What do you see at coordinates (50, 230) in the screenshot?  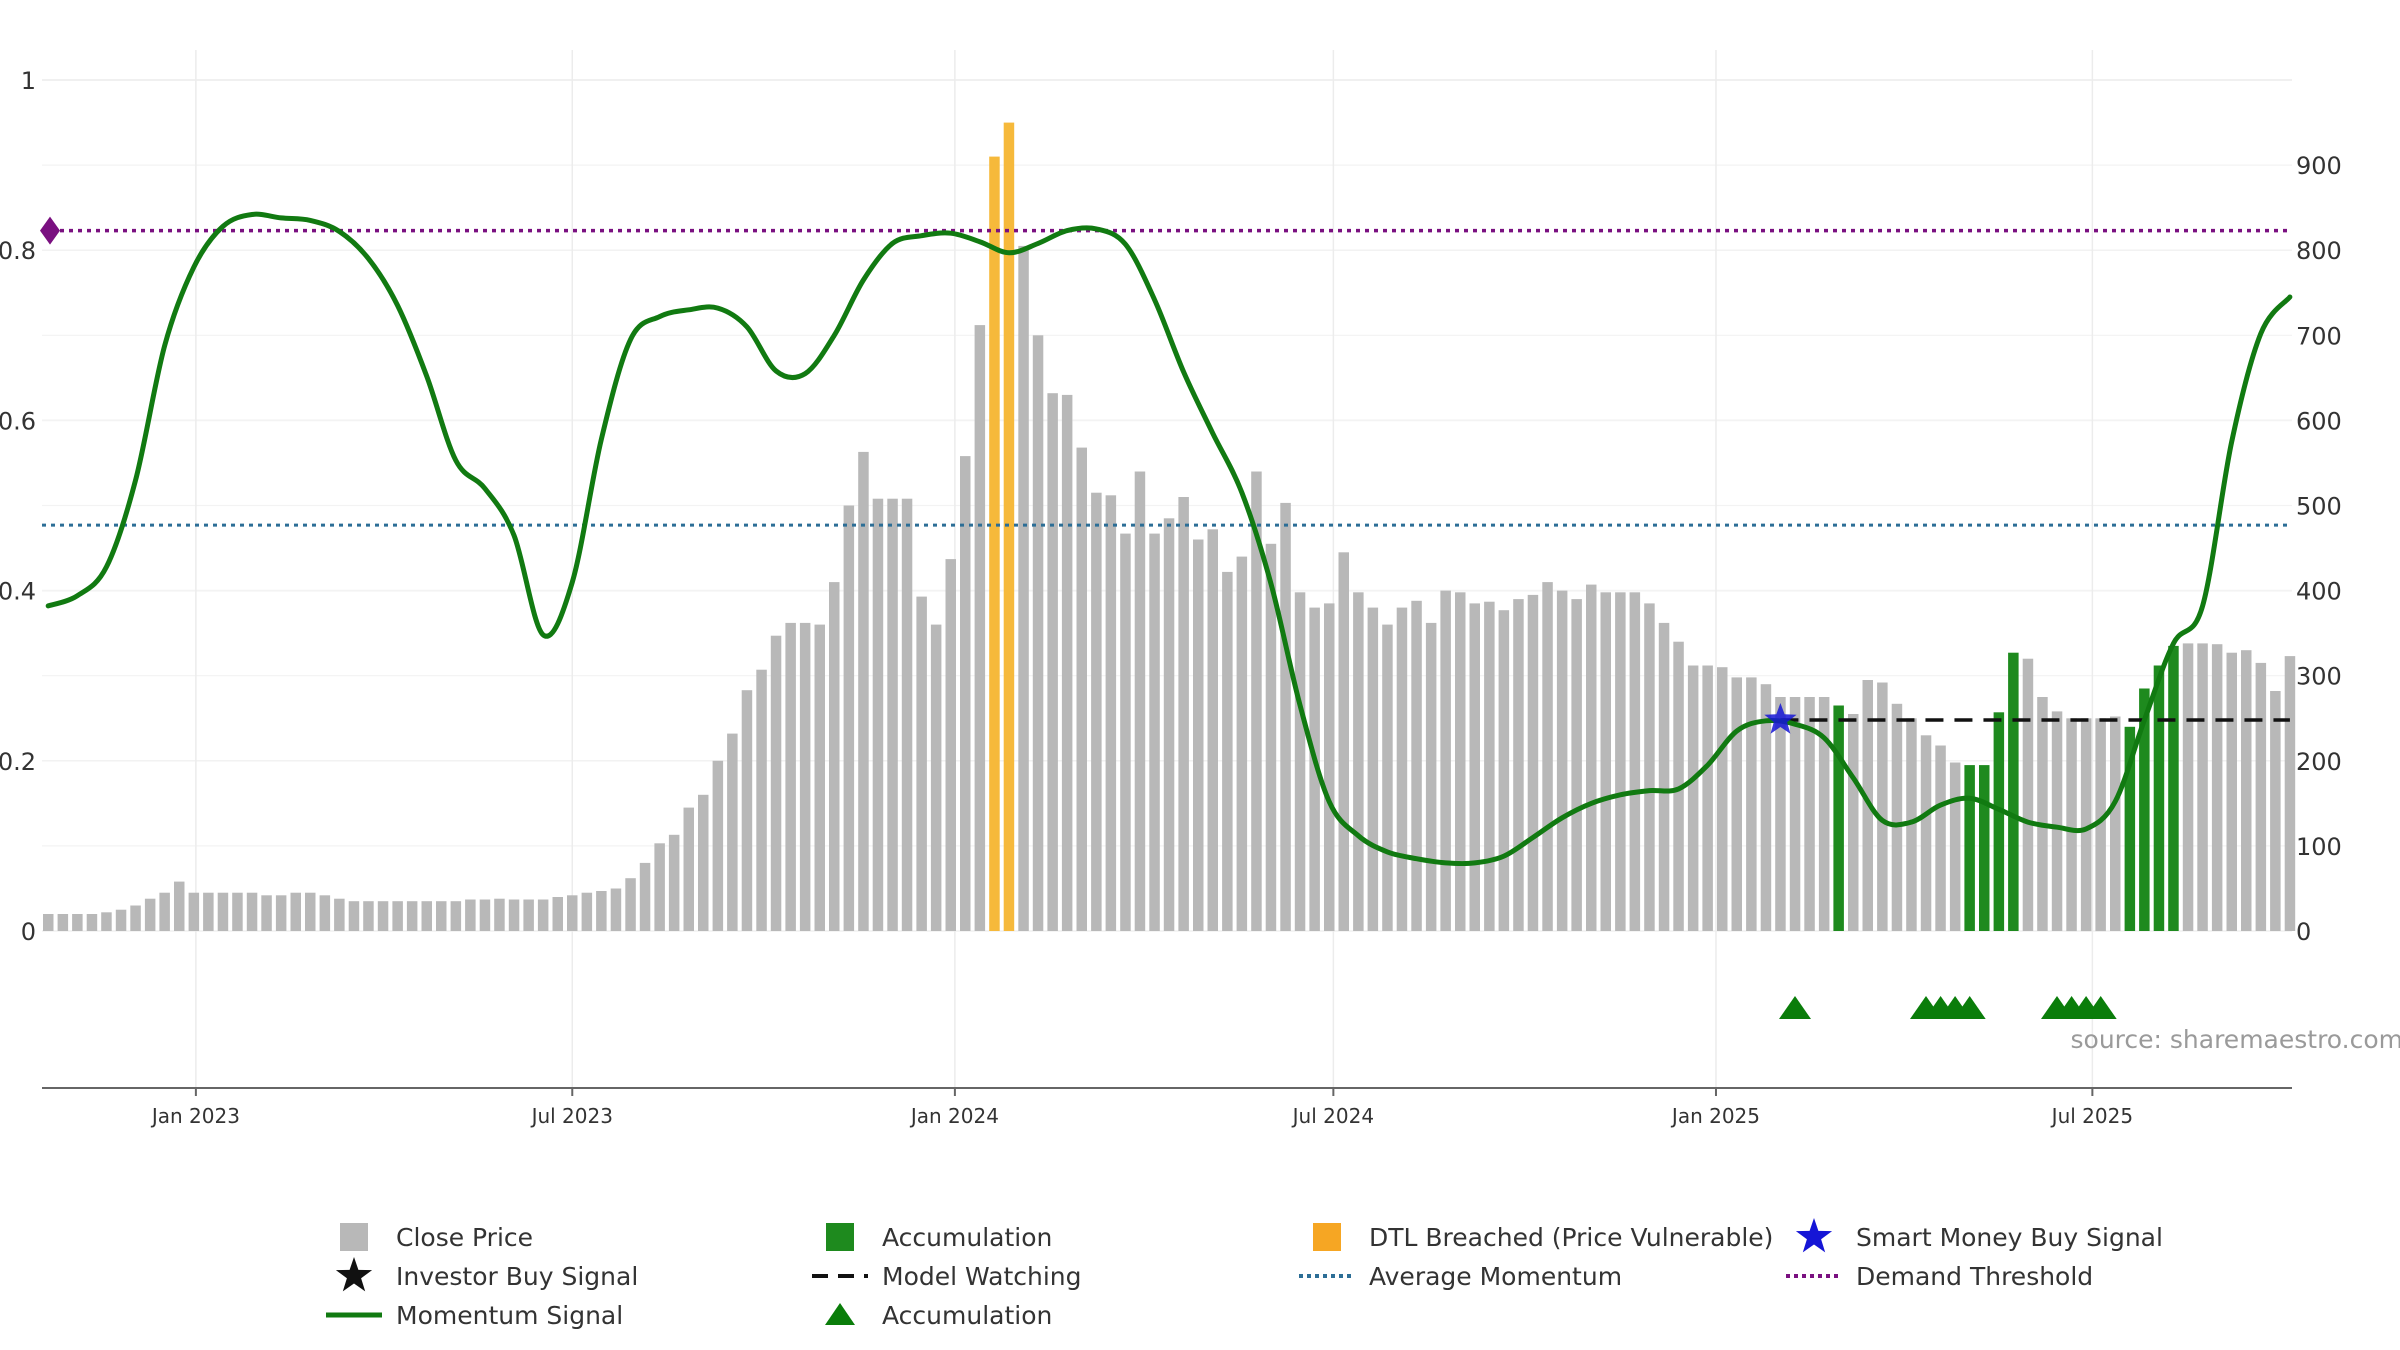 I see `demand-threshold-marker` at bounding box center [50, 230].